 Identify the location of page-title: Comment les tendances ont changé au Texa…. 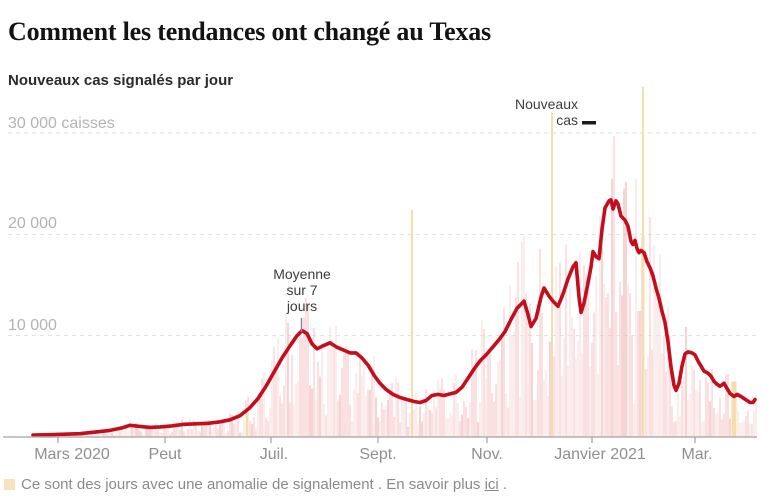
(249, 32).